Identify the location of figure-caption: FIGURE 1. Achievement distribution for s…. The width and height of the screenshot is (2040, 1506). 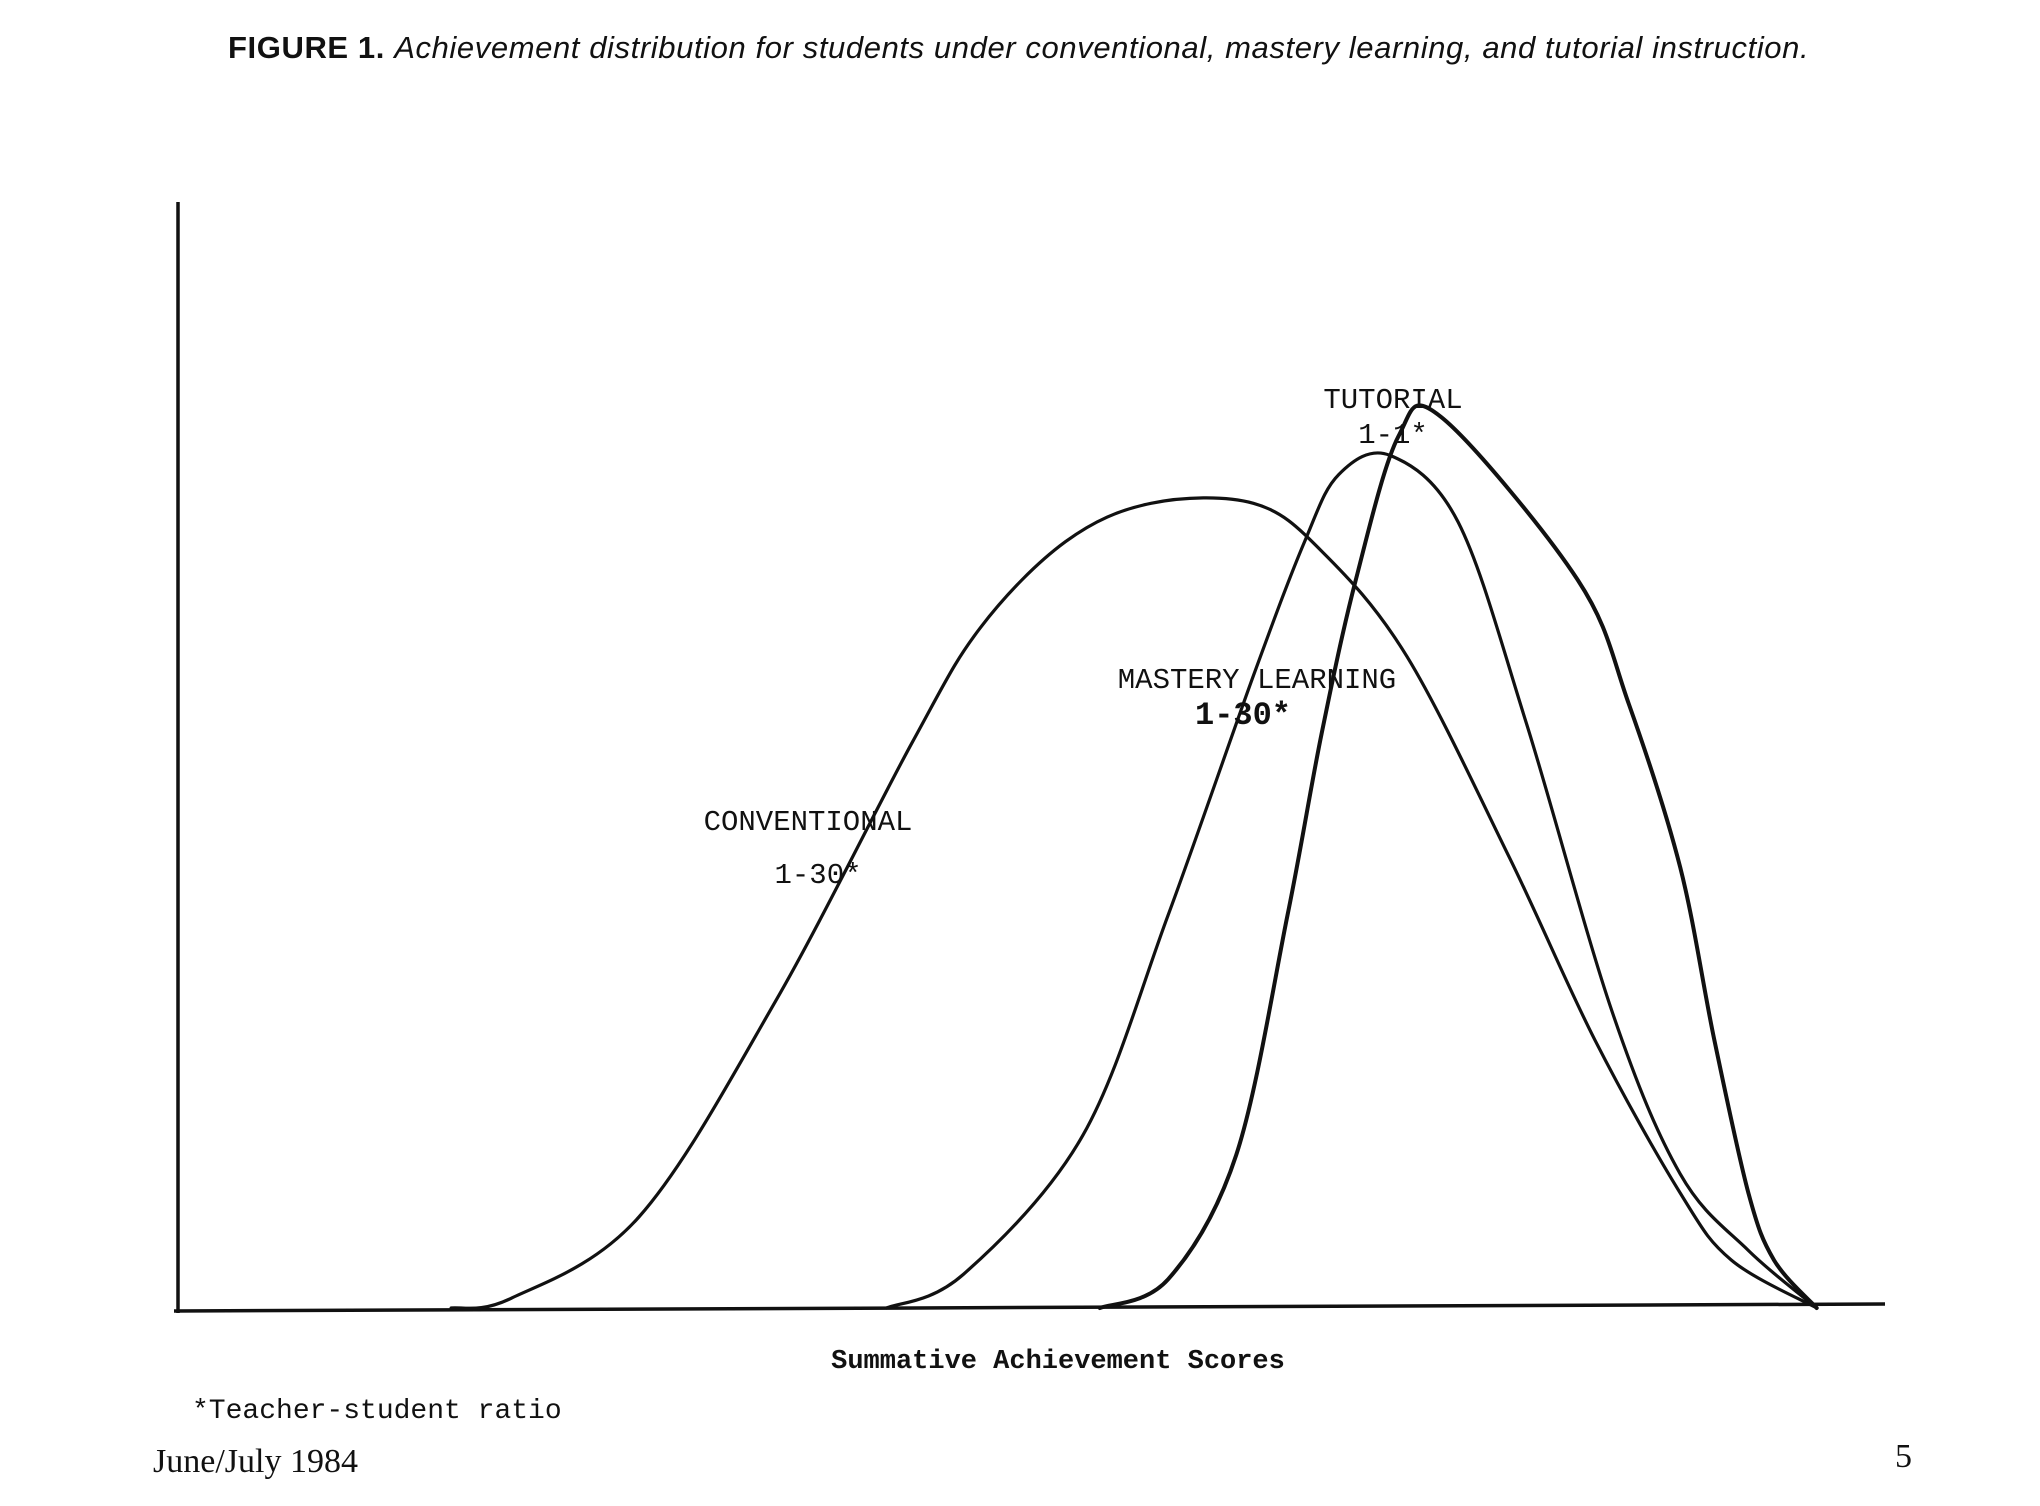
(1038, 48).